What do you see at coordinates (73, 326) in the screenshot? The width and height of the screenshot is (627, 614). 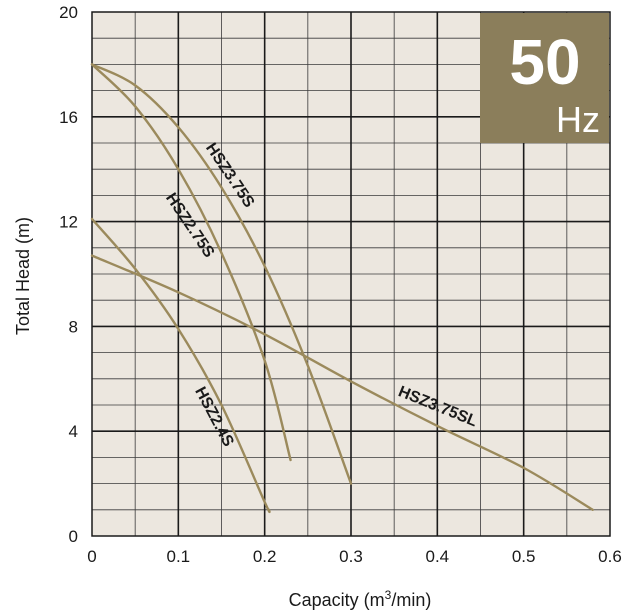 I see `y-tick-label: 8` at bounding box center [73, 326].